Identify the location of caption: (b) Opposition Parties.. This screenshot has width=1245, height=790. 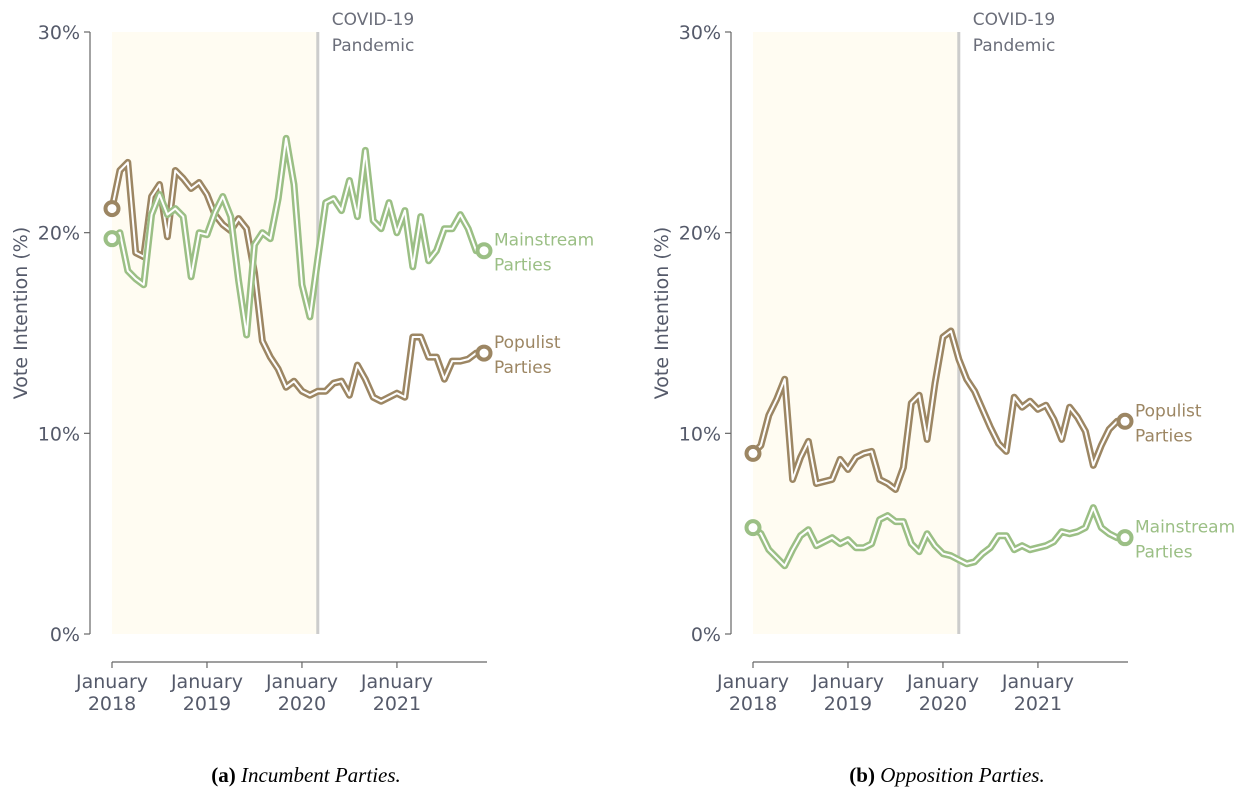
(946, 775).